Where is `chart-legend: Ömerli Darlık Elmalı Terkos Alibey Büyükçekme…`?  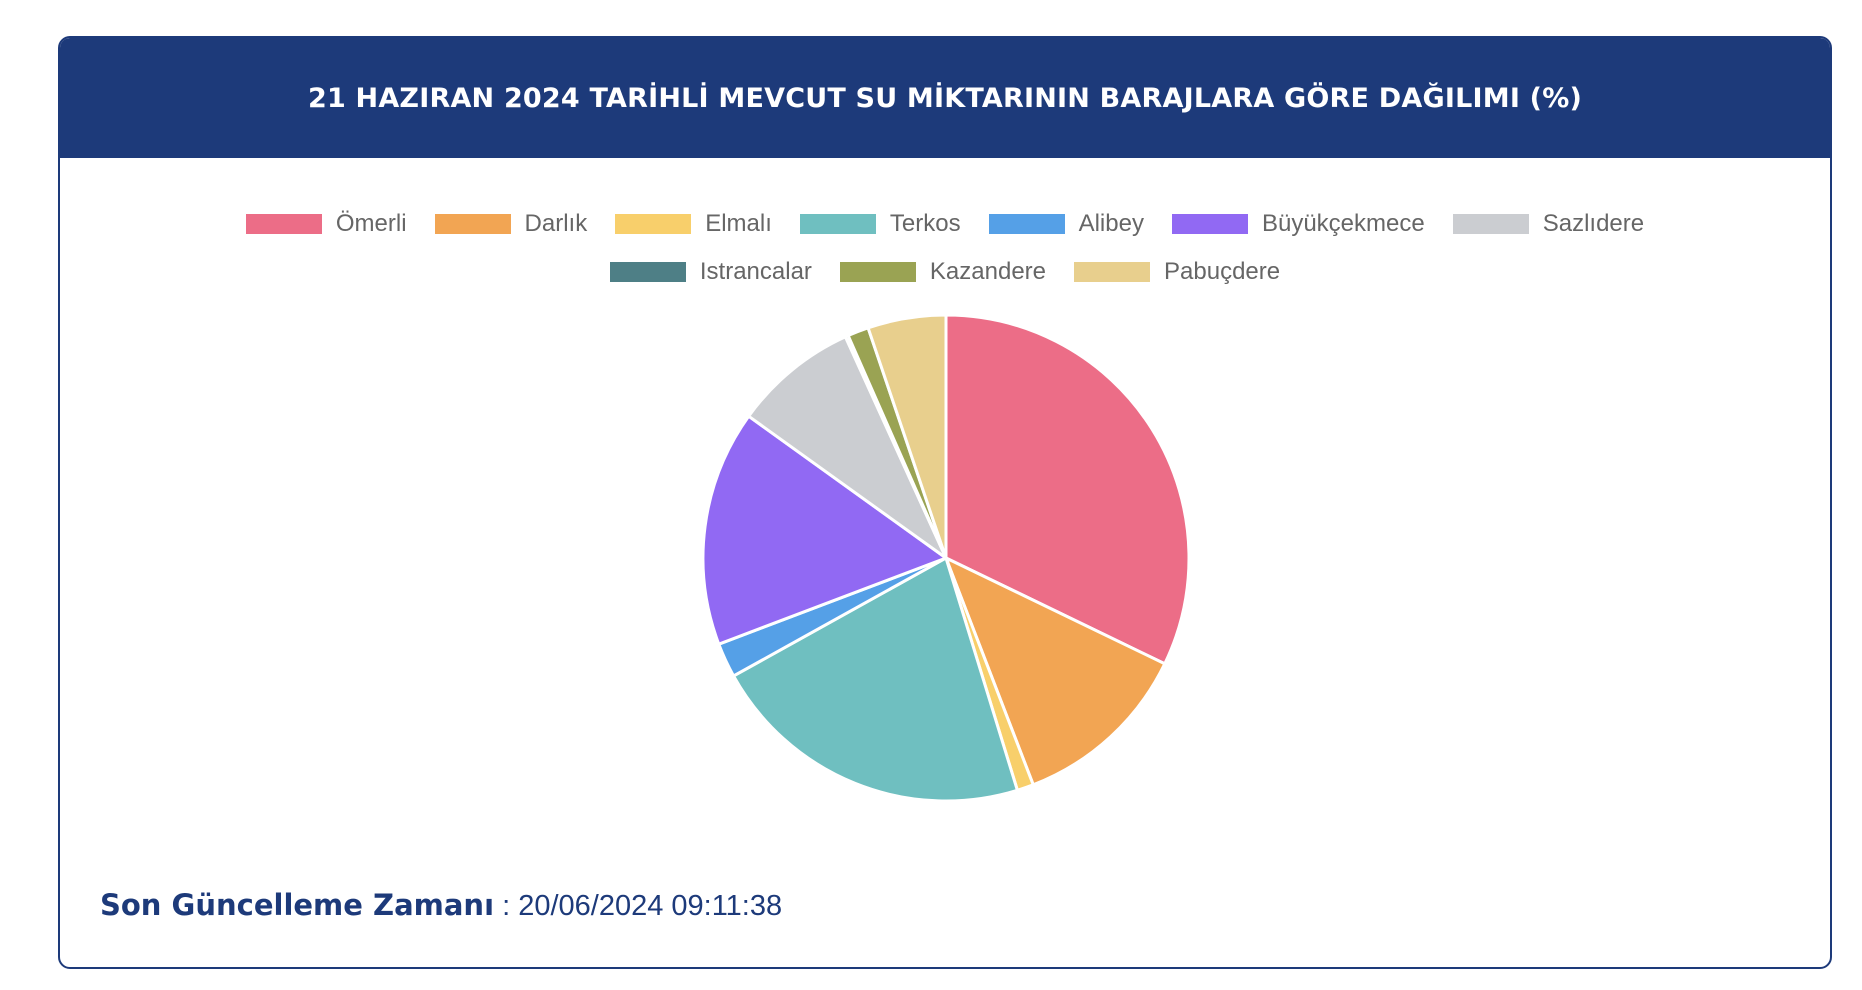 chart-legend: Ömerli Darlık Elmalı Terkos Alibey Büyükçekme… is located at coordinates (945, 248).